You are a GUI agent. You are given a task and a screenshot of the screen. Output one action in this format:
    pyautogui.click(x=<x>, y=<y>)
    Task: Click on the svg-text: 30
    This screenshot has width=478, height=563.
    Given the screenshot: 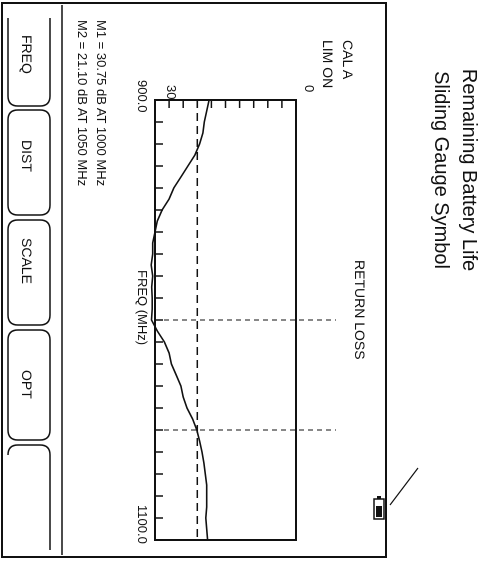 What is the action you would take?
    pyautogui.click(x=171, y=92)
    